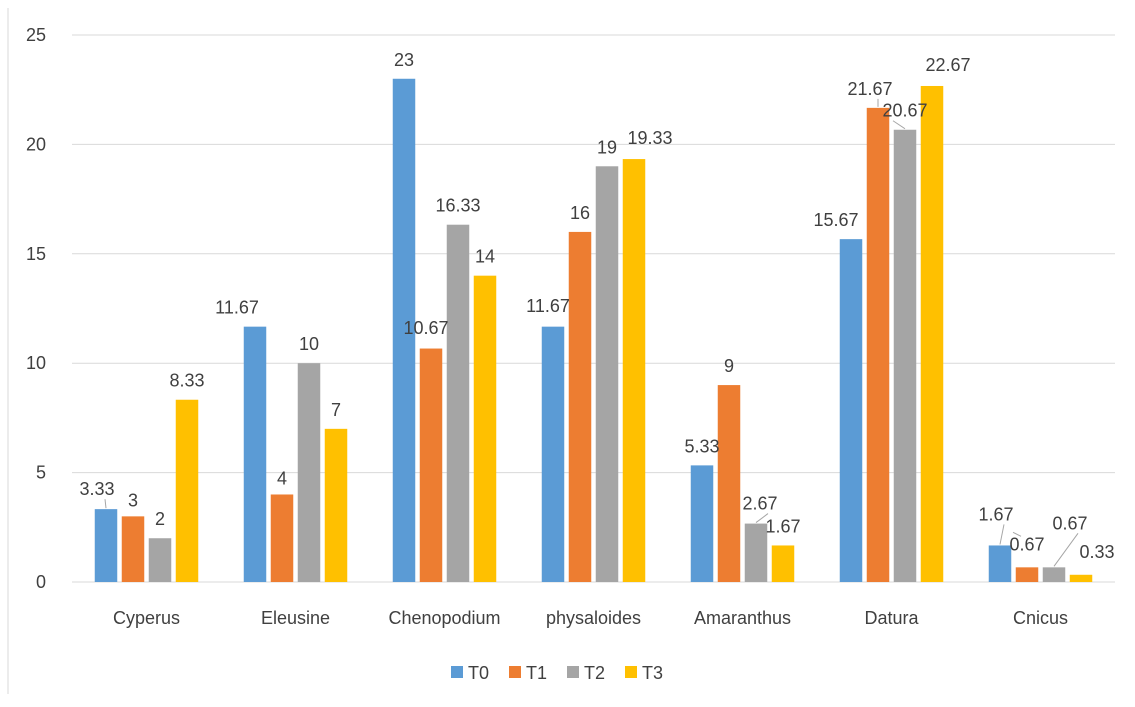  I want to click on data-label-t2-eleusine: 10, so click(309, 344).